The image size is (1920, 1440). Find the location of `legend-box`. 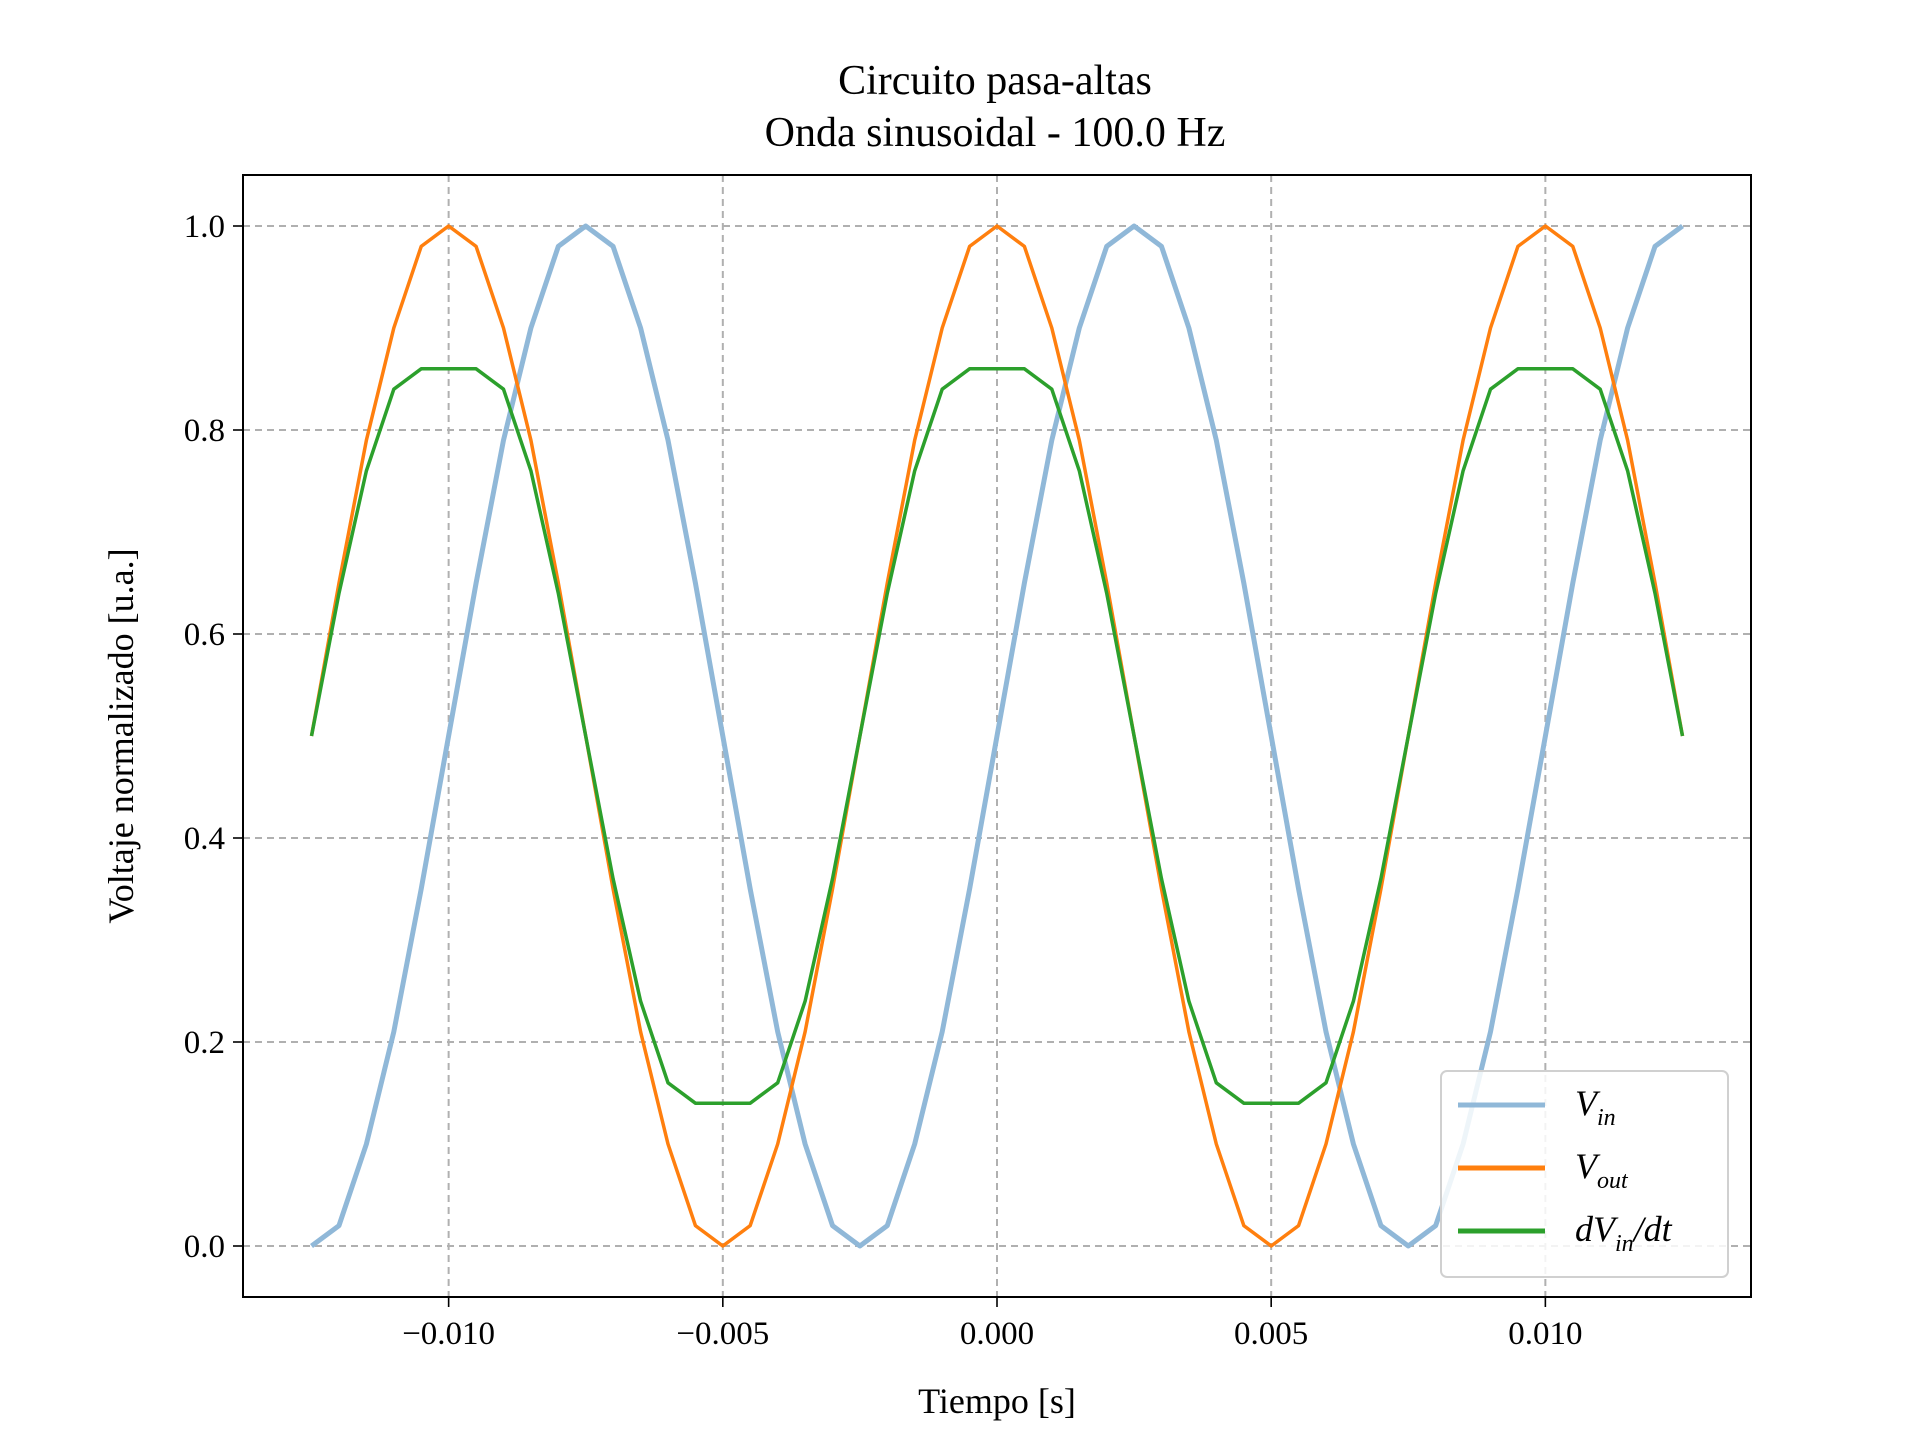

legend-box is located at coordinates (1584, 1174).